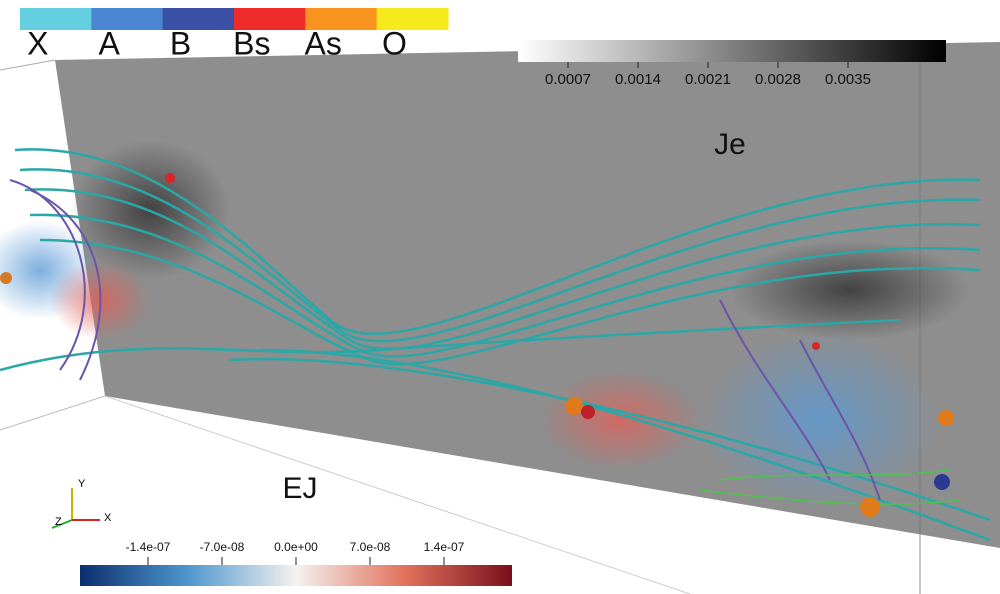 The height and width of the screenshot is (594, 1000). Describe the element at coordinates (222, 547) in the screenshot. I see `tick-label: -7.0e-08` at that location.